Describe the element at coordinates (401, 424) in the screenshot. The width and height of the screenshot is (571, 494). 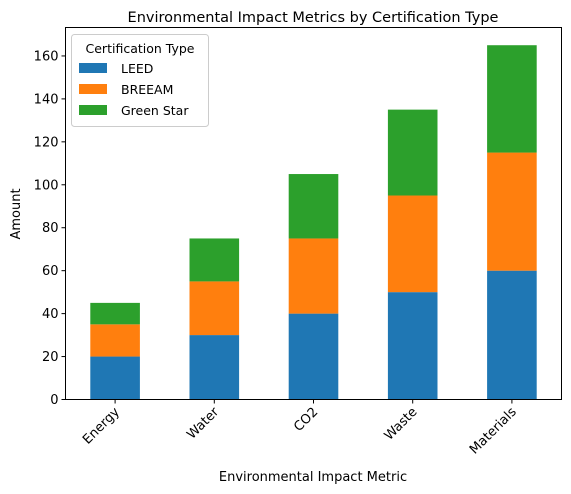
I see `x-tick-label: Waste` at that location.